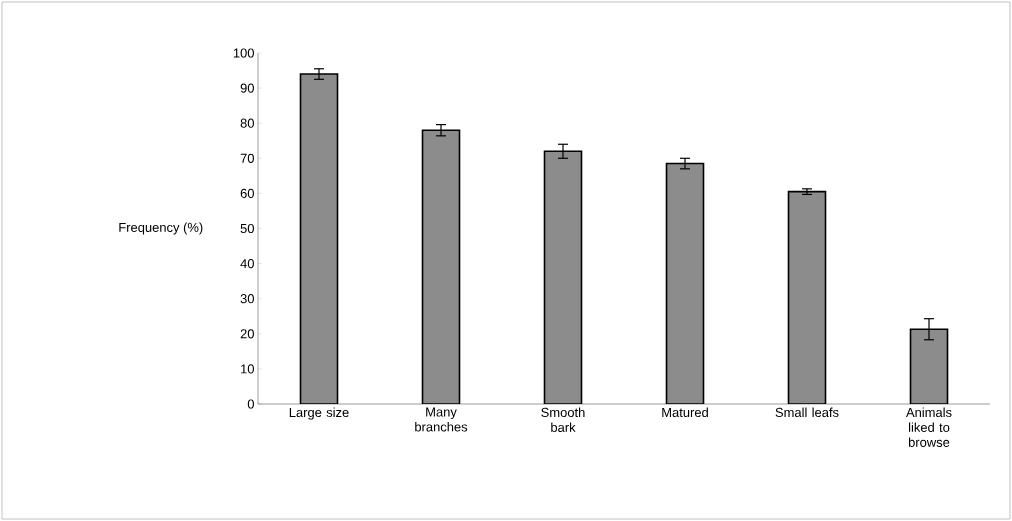  What do you see at coordinates (247, 158) in the screenshot?
I see `y-tick-label: 70` at bounding box center [247, 158].